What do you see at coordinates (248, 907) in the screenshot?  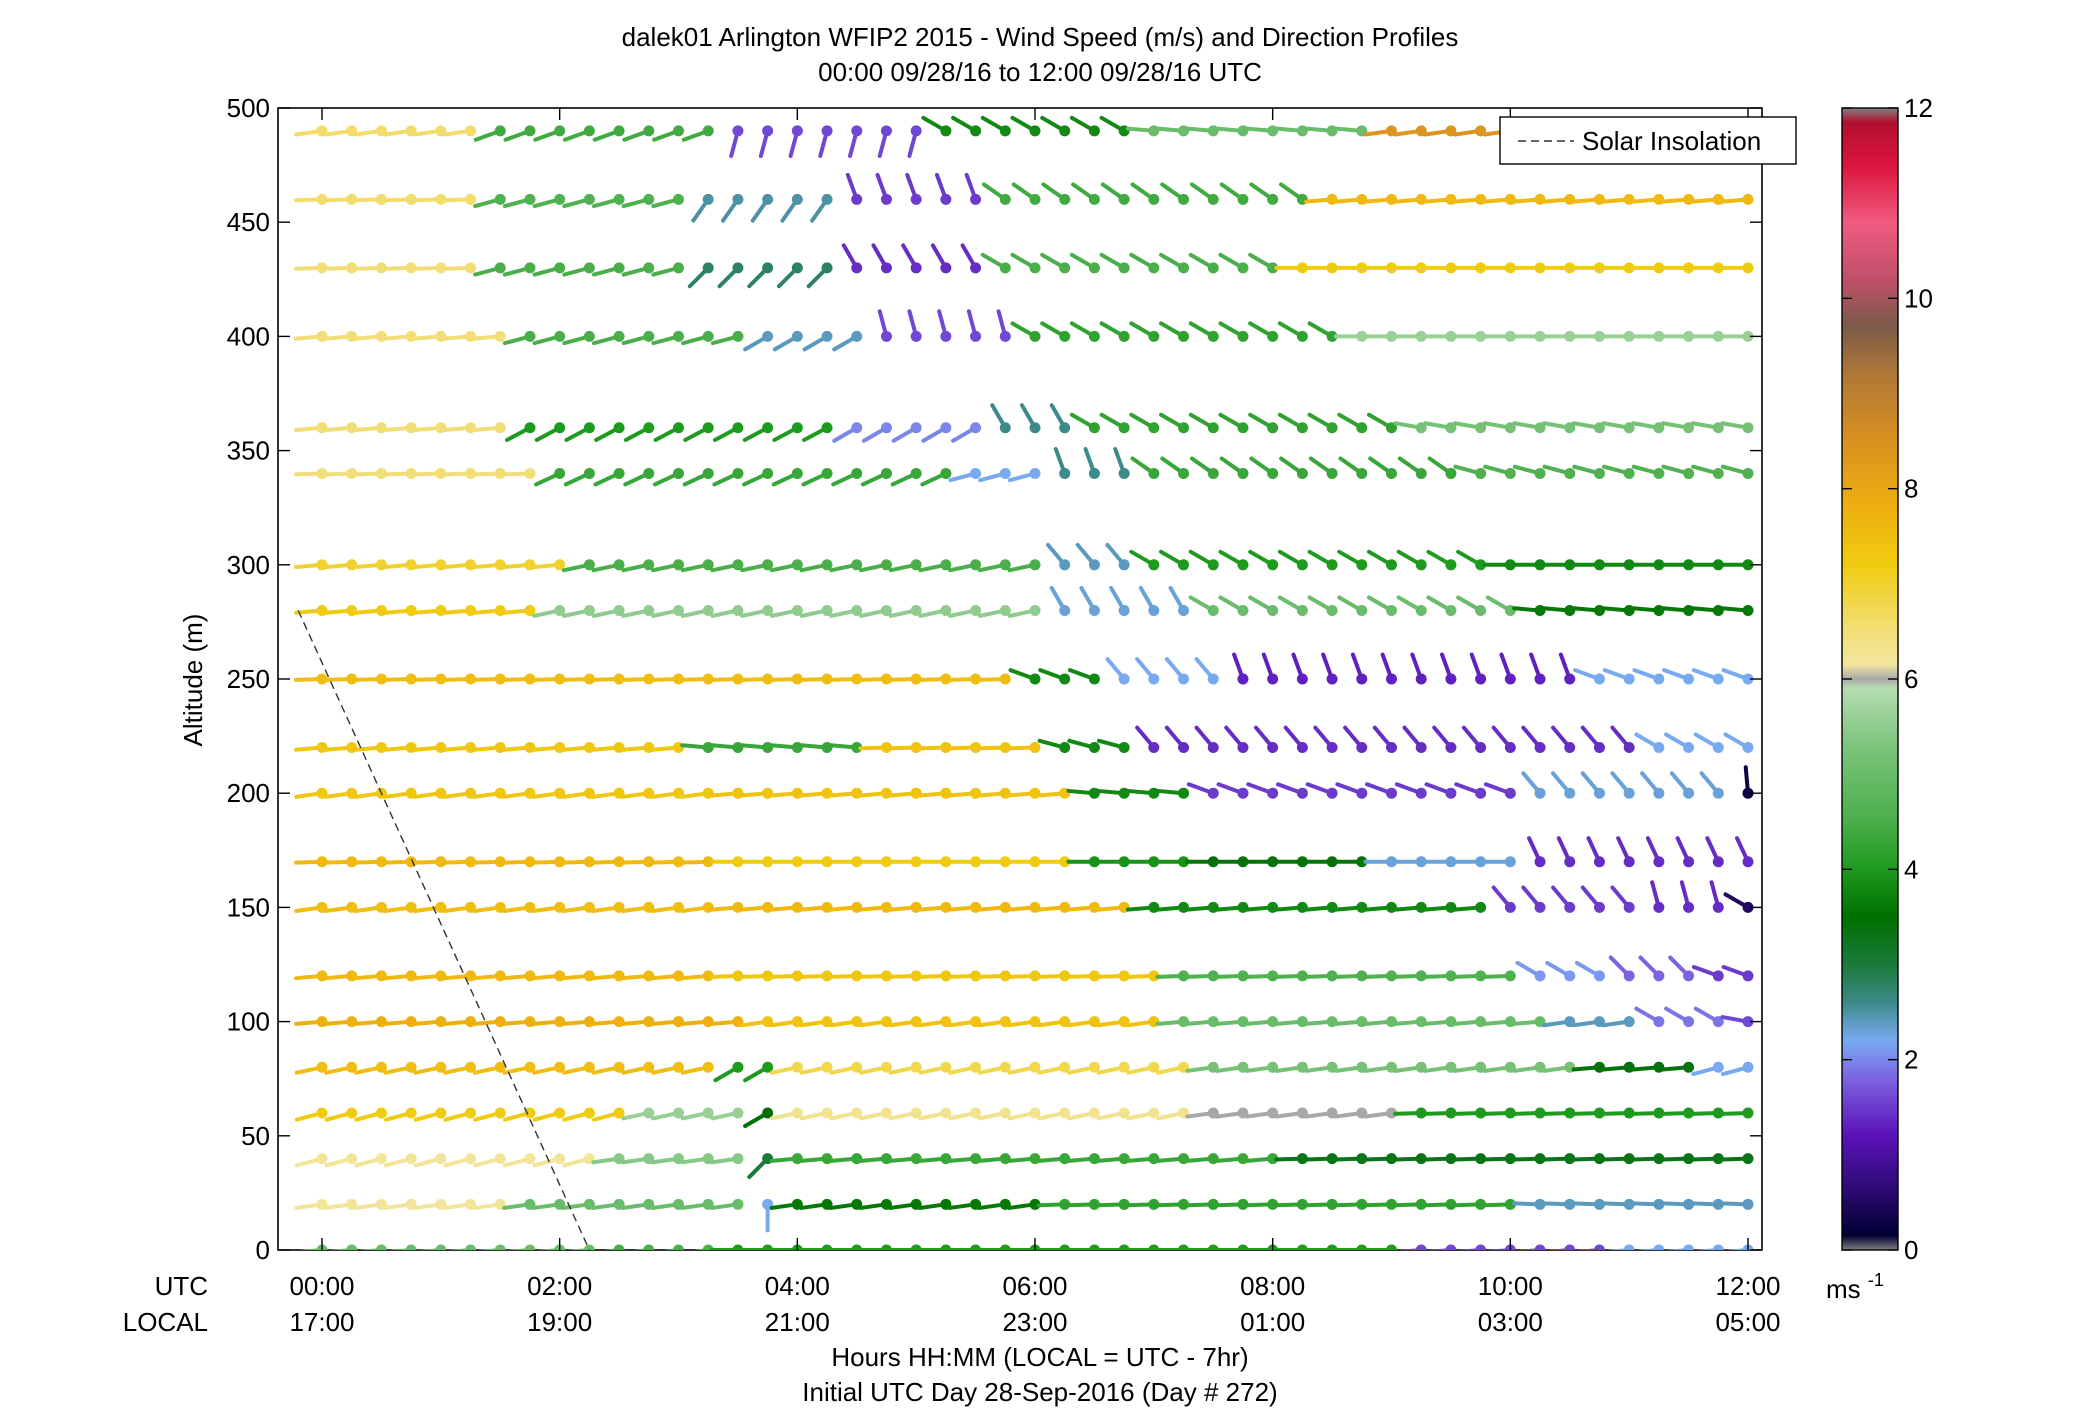 I see `y-tick-label: 150` at bounding box center [248, 907].